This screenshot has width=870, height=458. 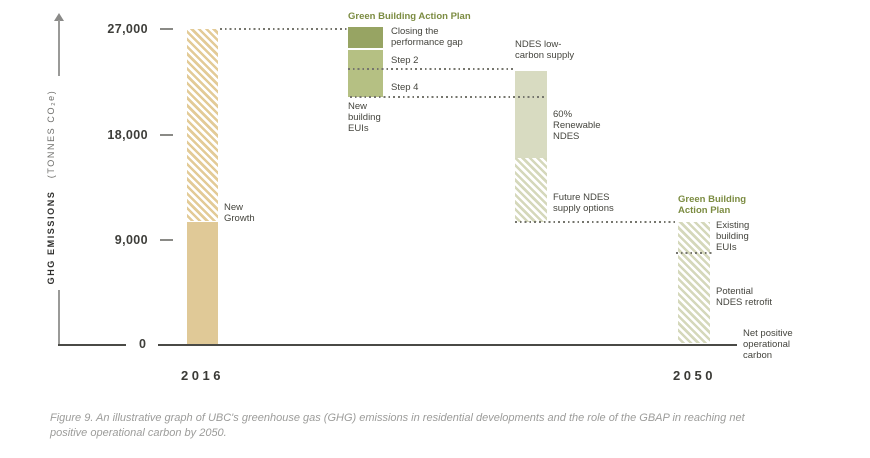 I want to click on y-tick-0: 0, so click(x=142, y=344).